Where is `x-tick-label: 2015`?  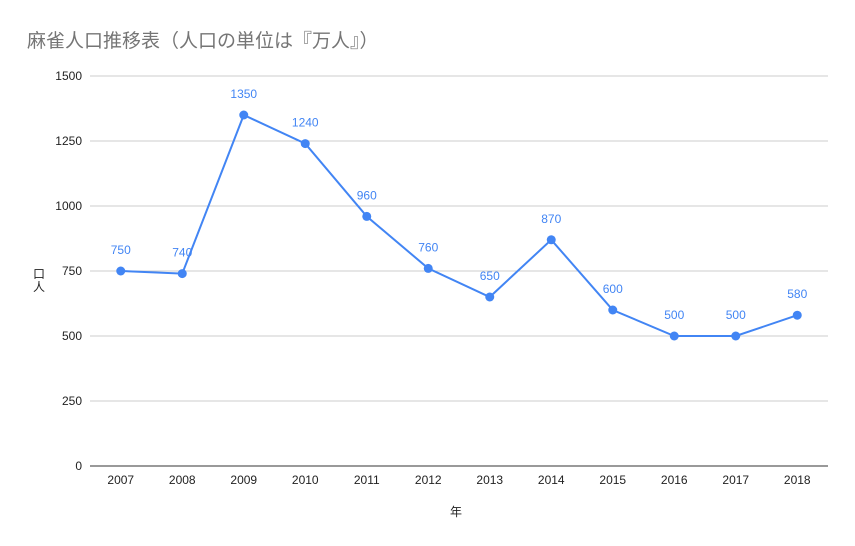
x-tick-label: 2015 is located at coordinates (612, 480).